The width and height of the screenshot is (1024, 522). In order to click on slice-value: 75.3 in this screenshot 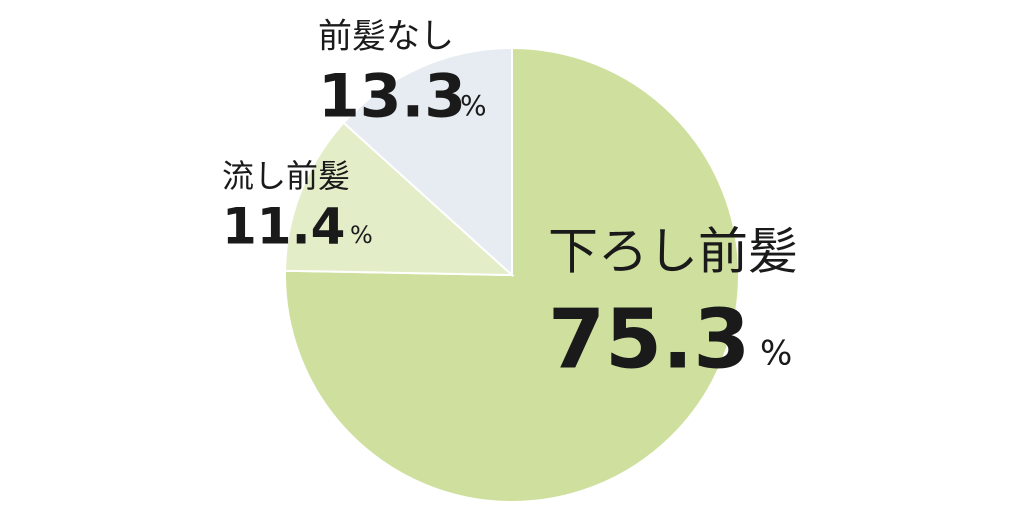, I will do `click(649, 339)`.